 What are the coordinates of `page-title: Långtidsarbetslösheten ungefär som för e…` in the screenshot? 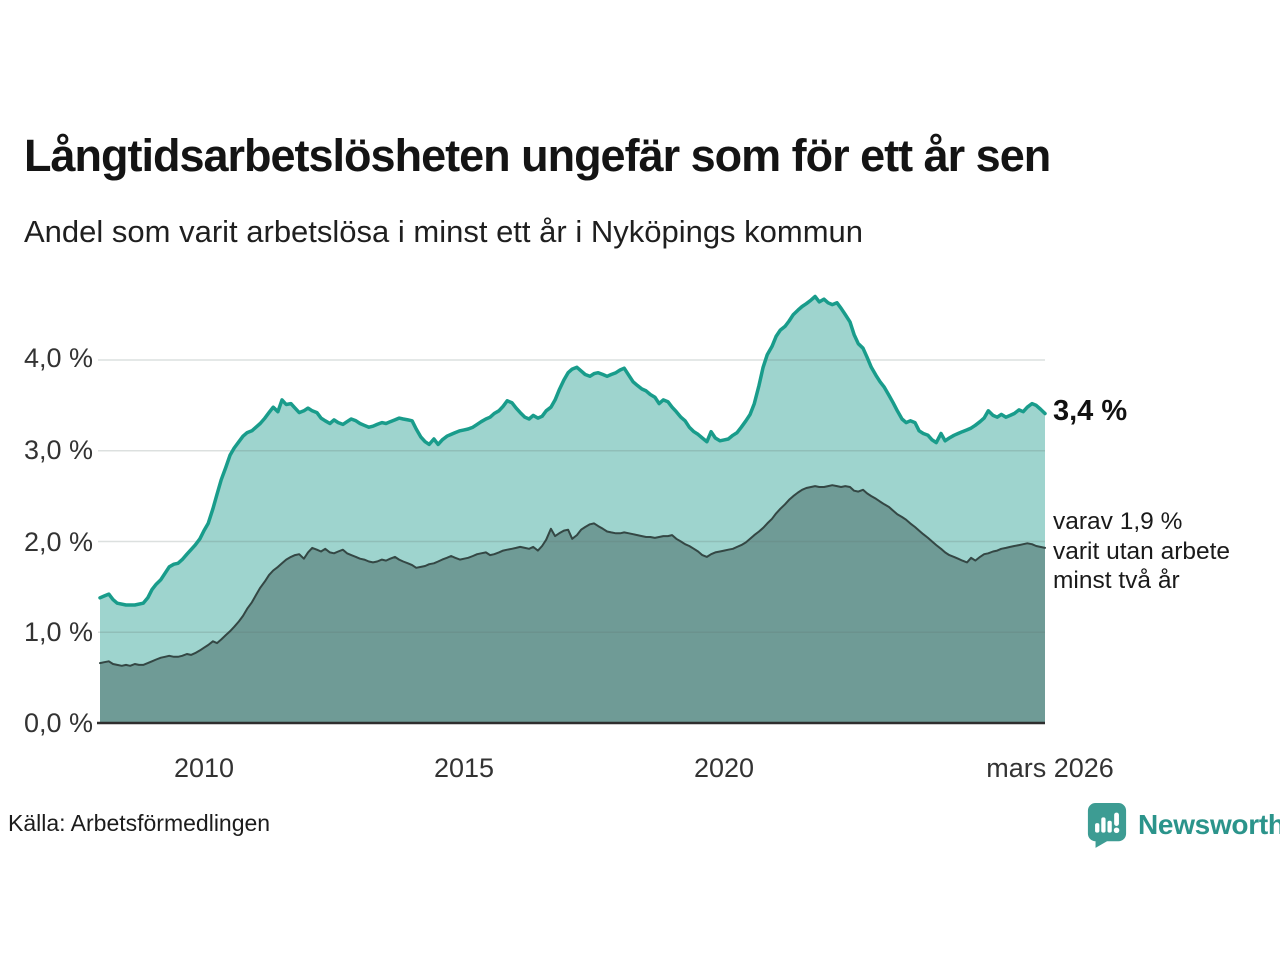 It's located at (537, 155).